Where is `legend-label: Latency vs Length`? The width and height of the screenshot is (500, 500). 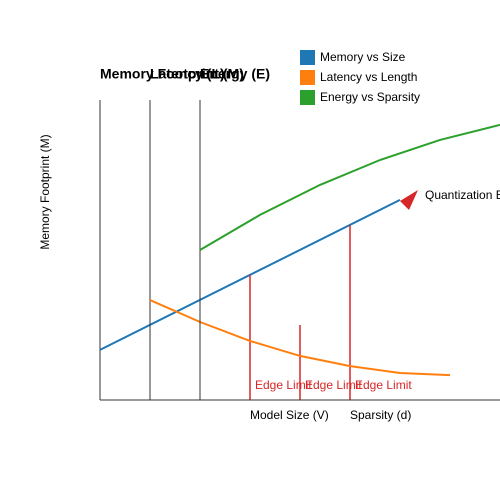 legend-label: Latency vs Length is located at coordinates (368, 77).